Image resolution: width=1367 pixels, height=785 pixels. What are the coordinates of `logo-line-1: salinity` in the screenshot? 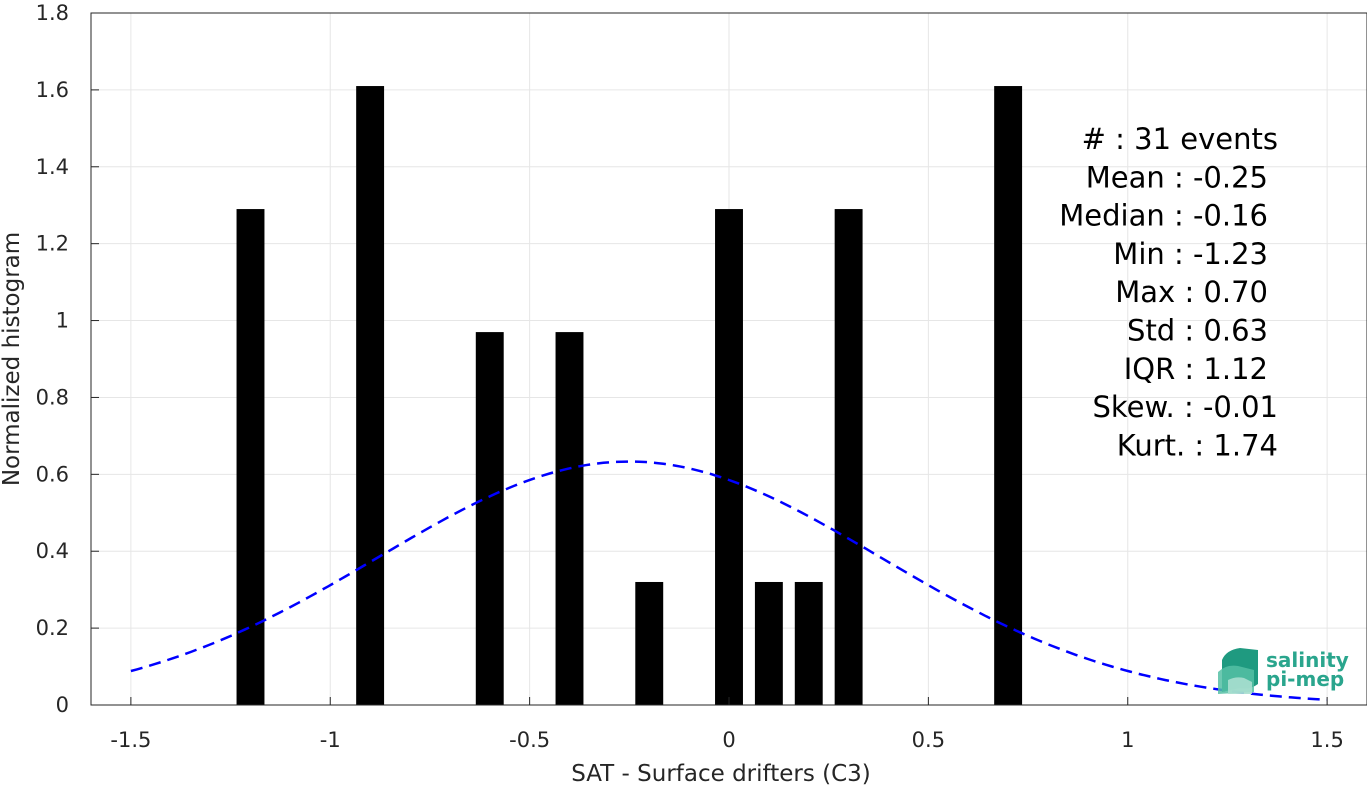 It's located at (1307, 660).